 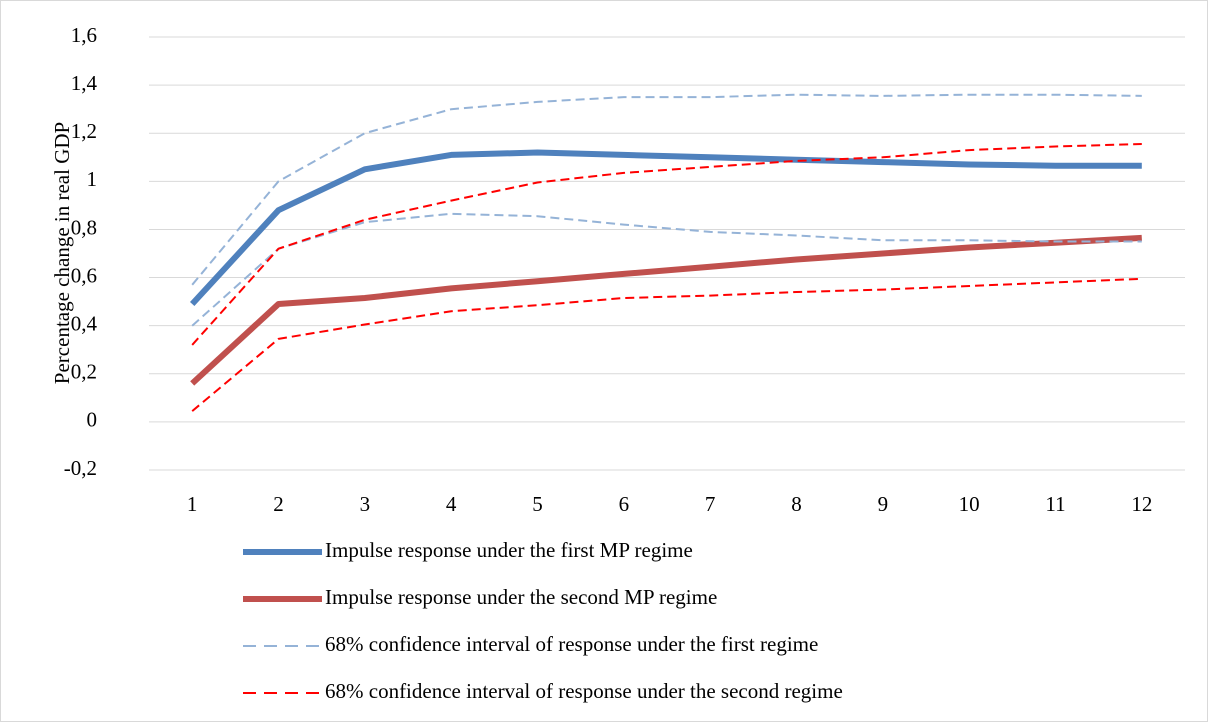 What do you see at coordinates (710, 504) in the screenshot?
I see `x-tick-label: 7` at bounding box center [710, 504].